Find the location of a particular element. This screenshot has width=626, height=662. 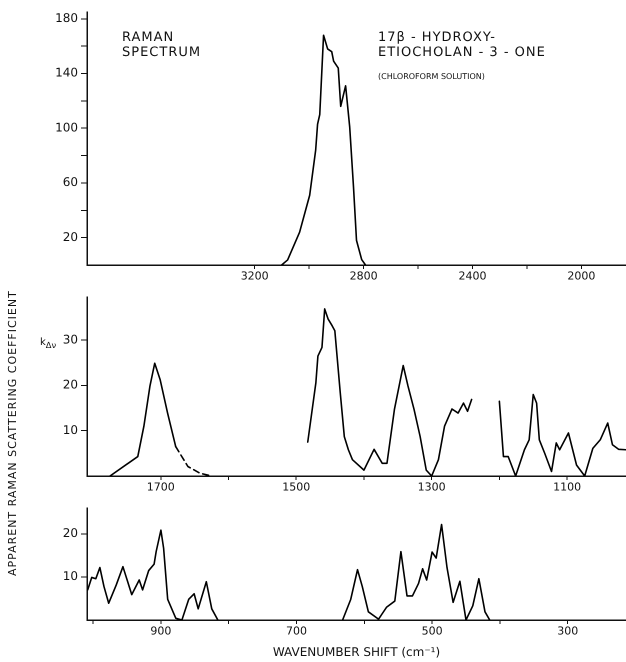

y-tick-label: 140 is located at coordinates (66, 73).